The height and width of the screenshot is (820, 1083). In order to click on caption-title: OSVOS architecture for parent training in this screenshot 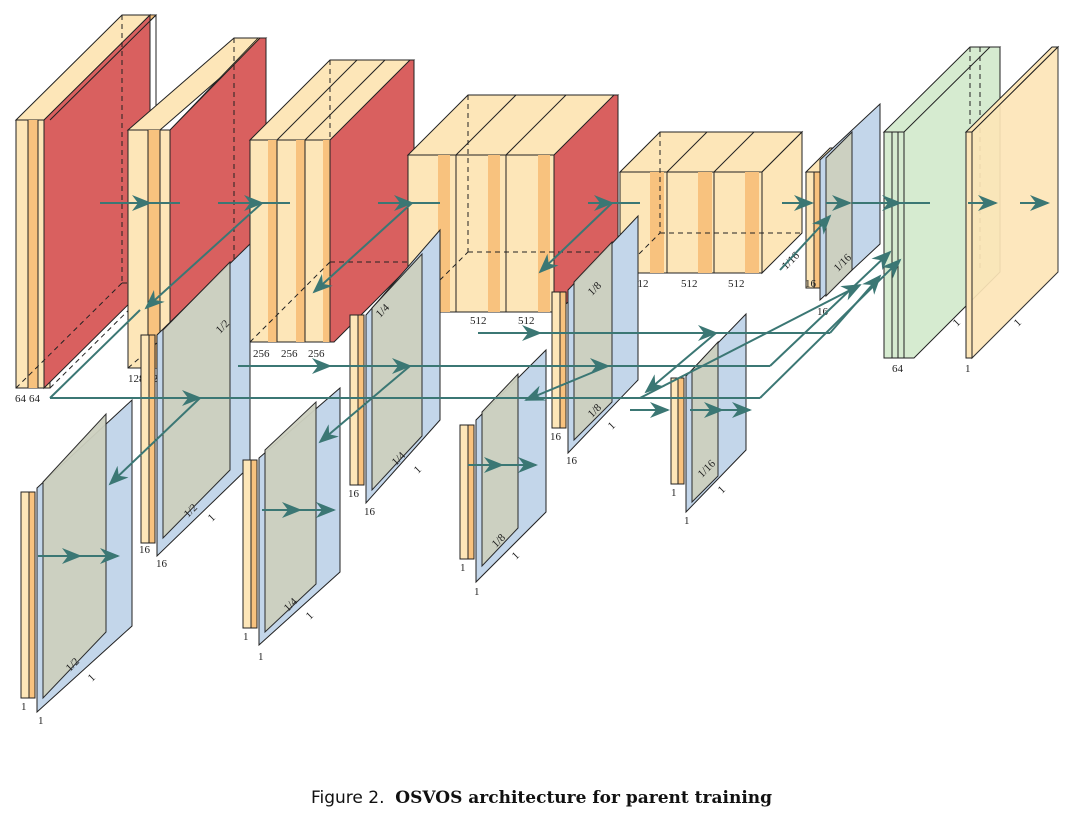, I will do `click(584, 798)`.